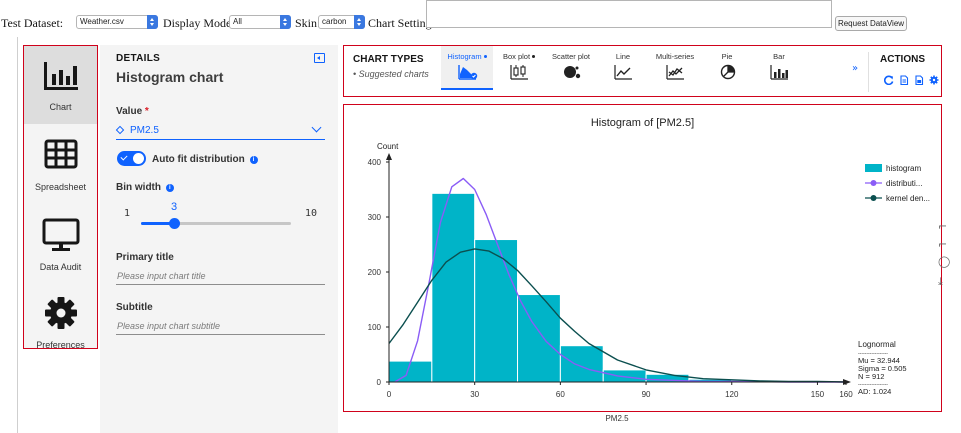 Image resolution: width=961 pixels, height=433 pixels. I want to click on nav-item-spreadsheet: Spreadsheet, so click(60, 165).